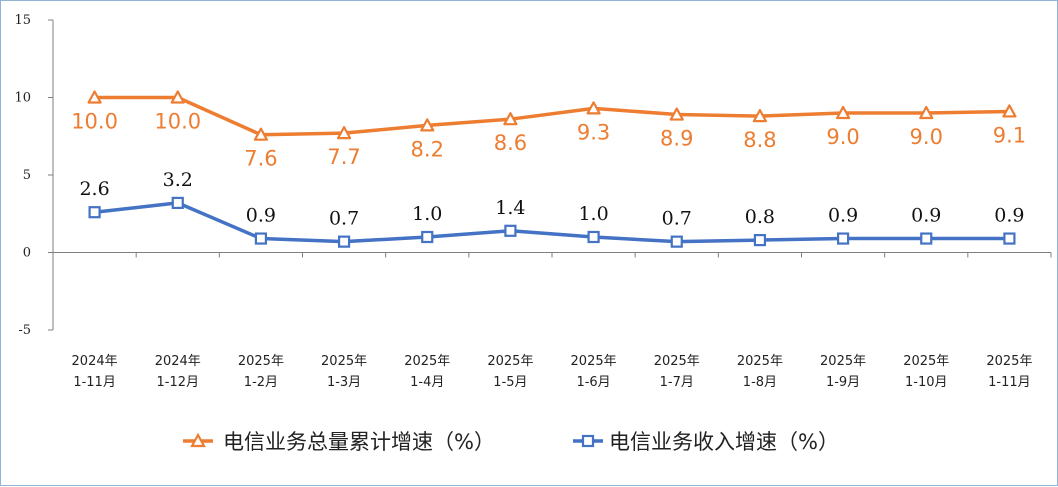 Image resolution: width=1058 pixels, height=487 pixels. I want to click on x-tick-label: 1-8月, so click(760, 382).